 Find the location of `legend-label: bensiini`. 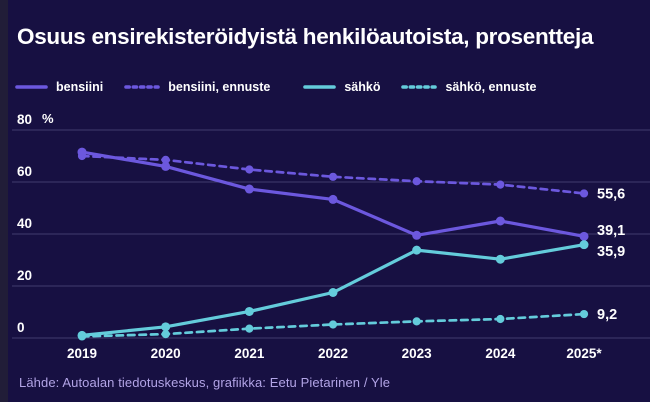

legend-label: bensiini is located at coordinates (80, 87).